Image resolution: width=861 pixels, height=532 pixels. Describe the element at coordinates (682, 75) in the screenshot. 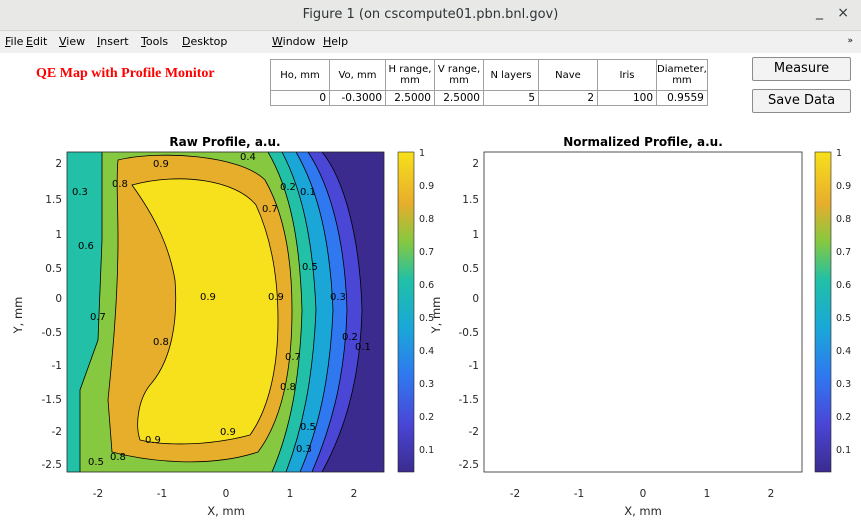

I see `param-header-diameter: Diameter, mm` at that location.